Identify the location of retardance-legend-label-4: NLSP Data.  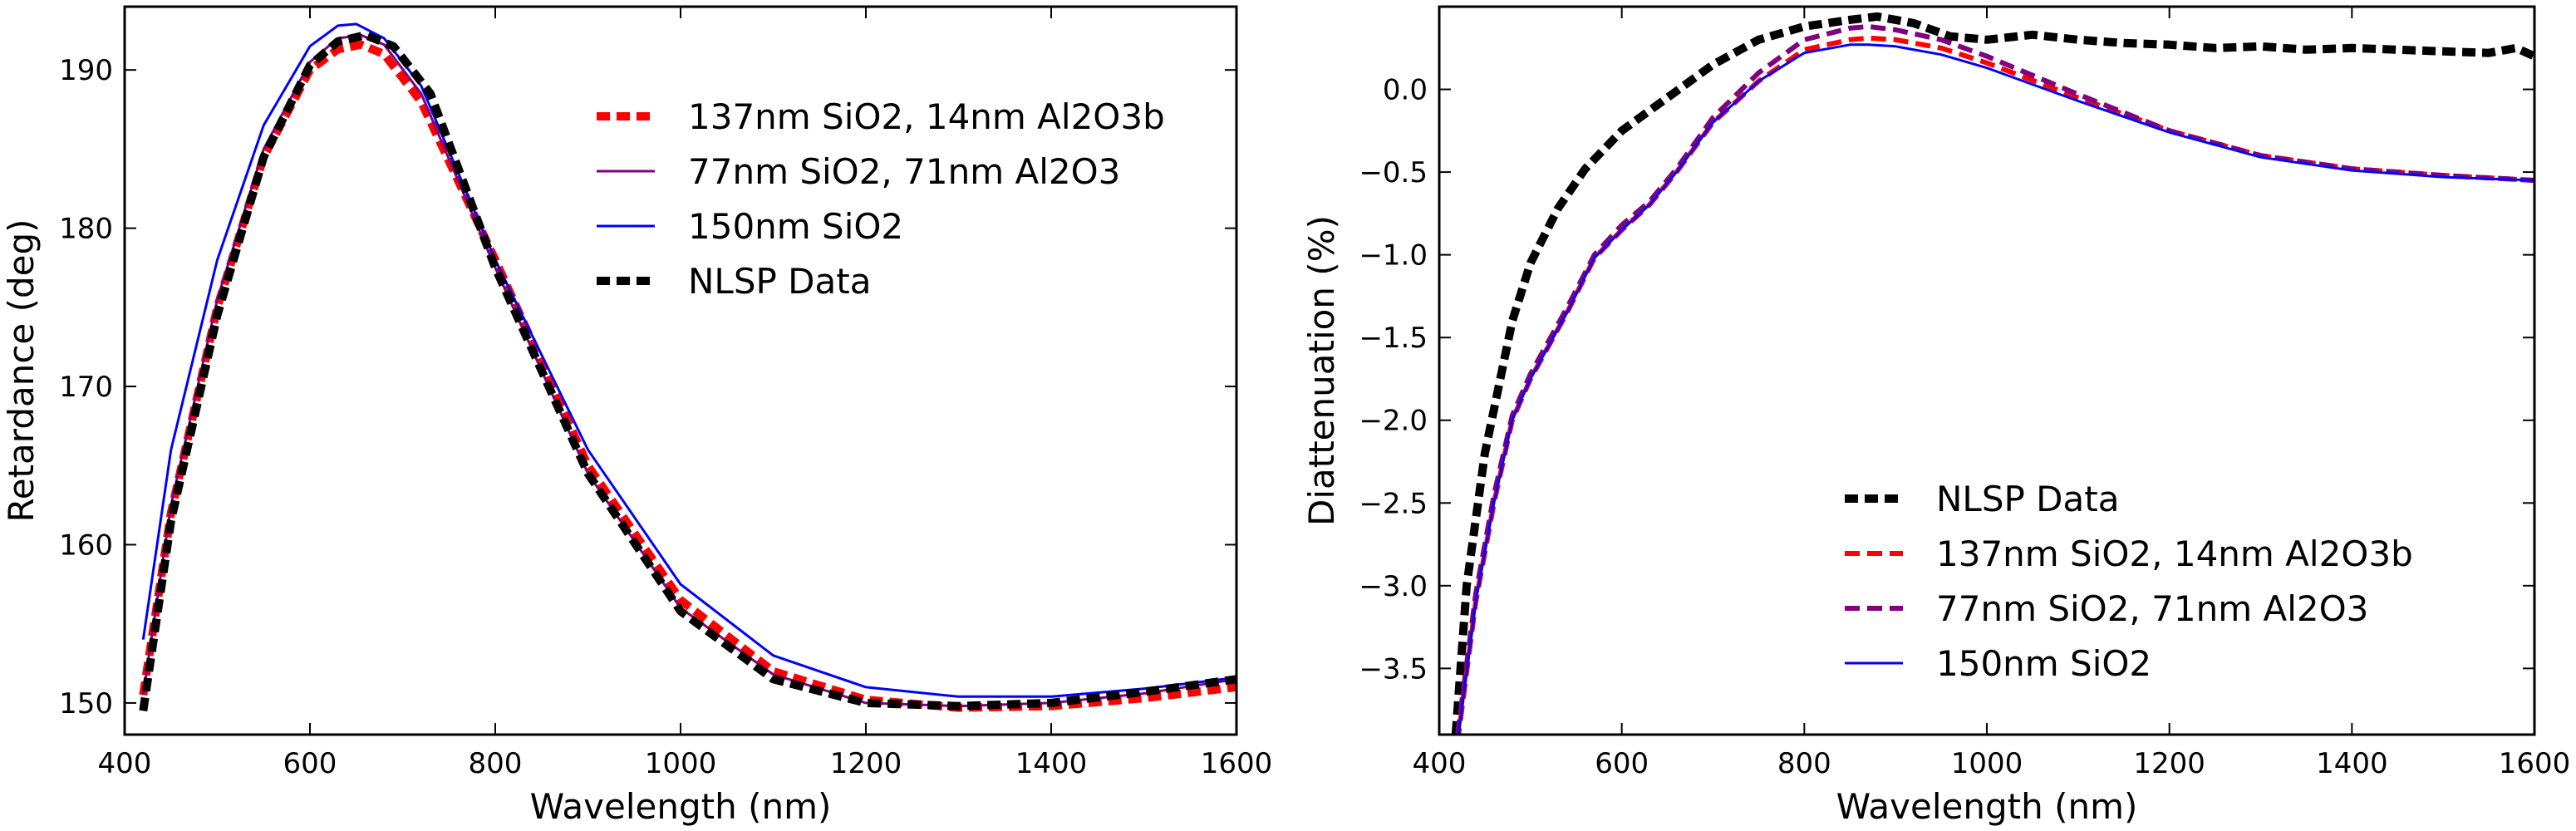
(779, 281).